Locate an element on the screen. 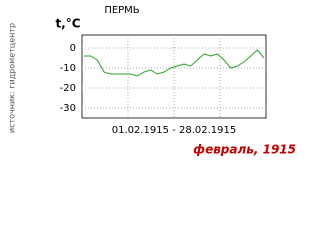  y-tick-label: -20 is located at coordinates (68, 88).